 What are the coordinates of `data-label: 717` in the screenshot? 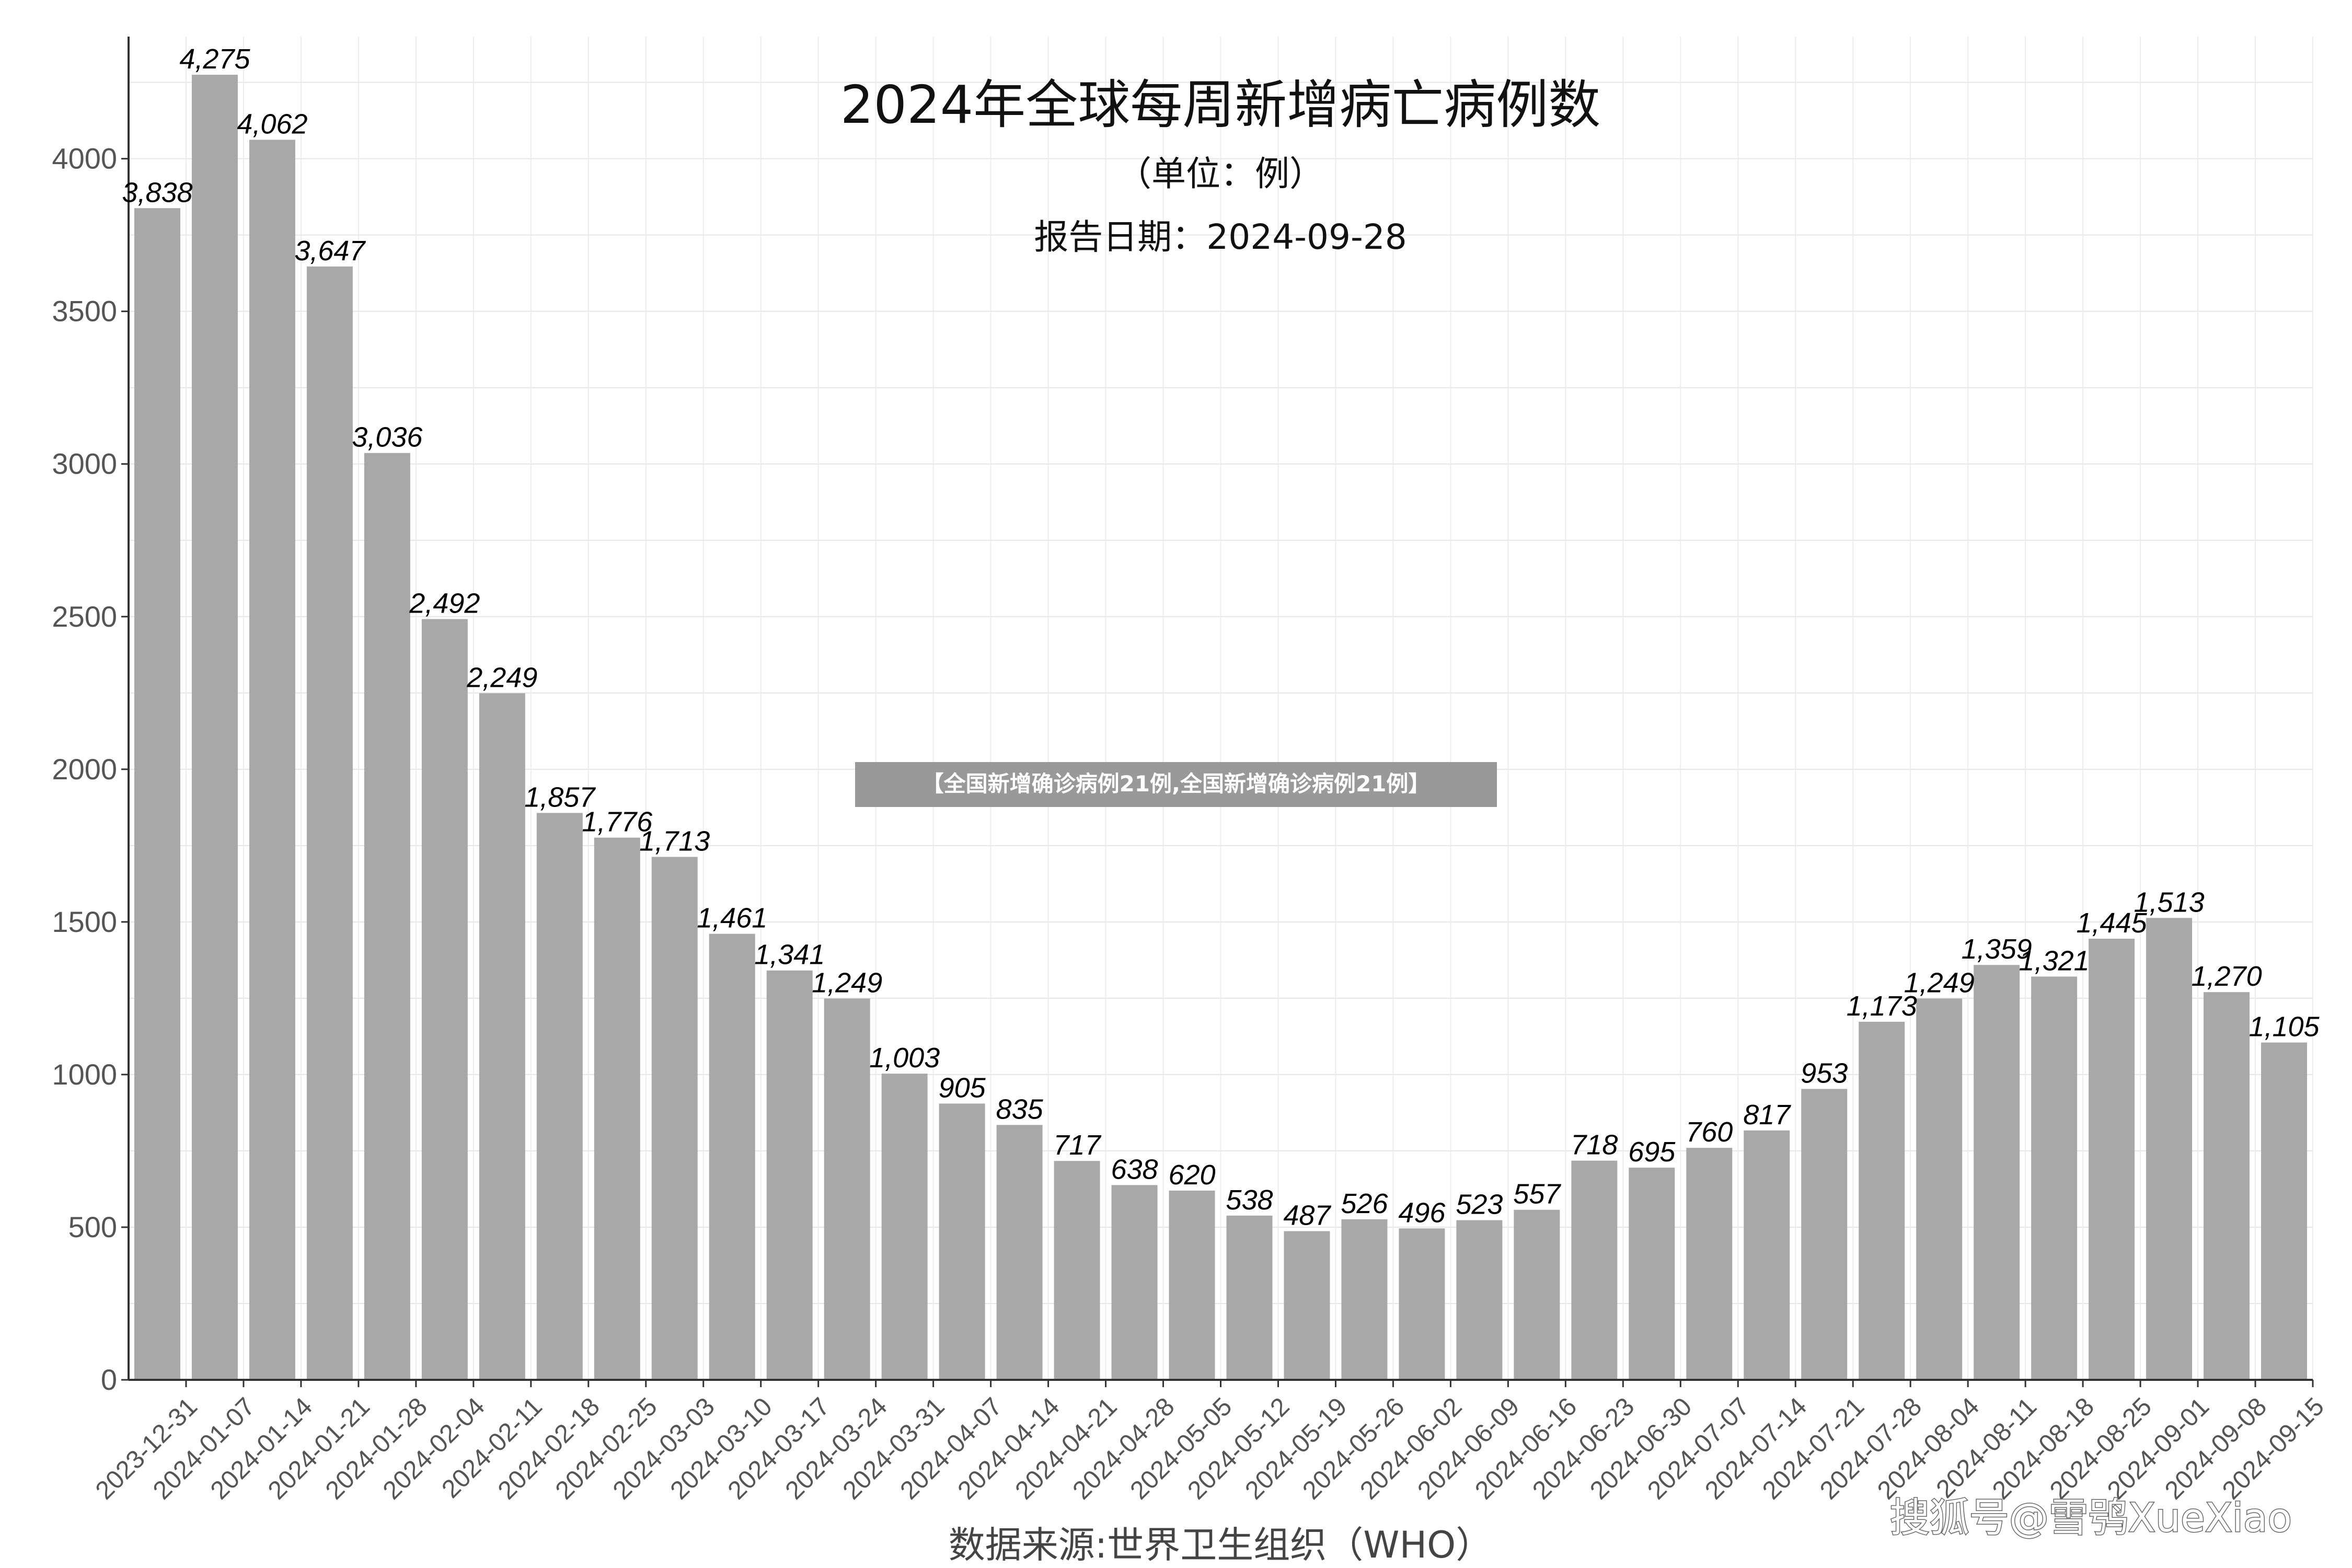 It's located at (1078, 1145).